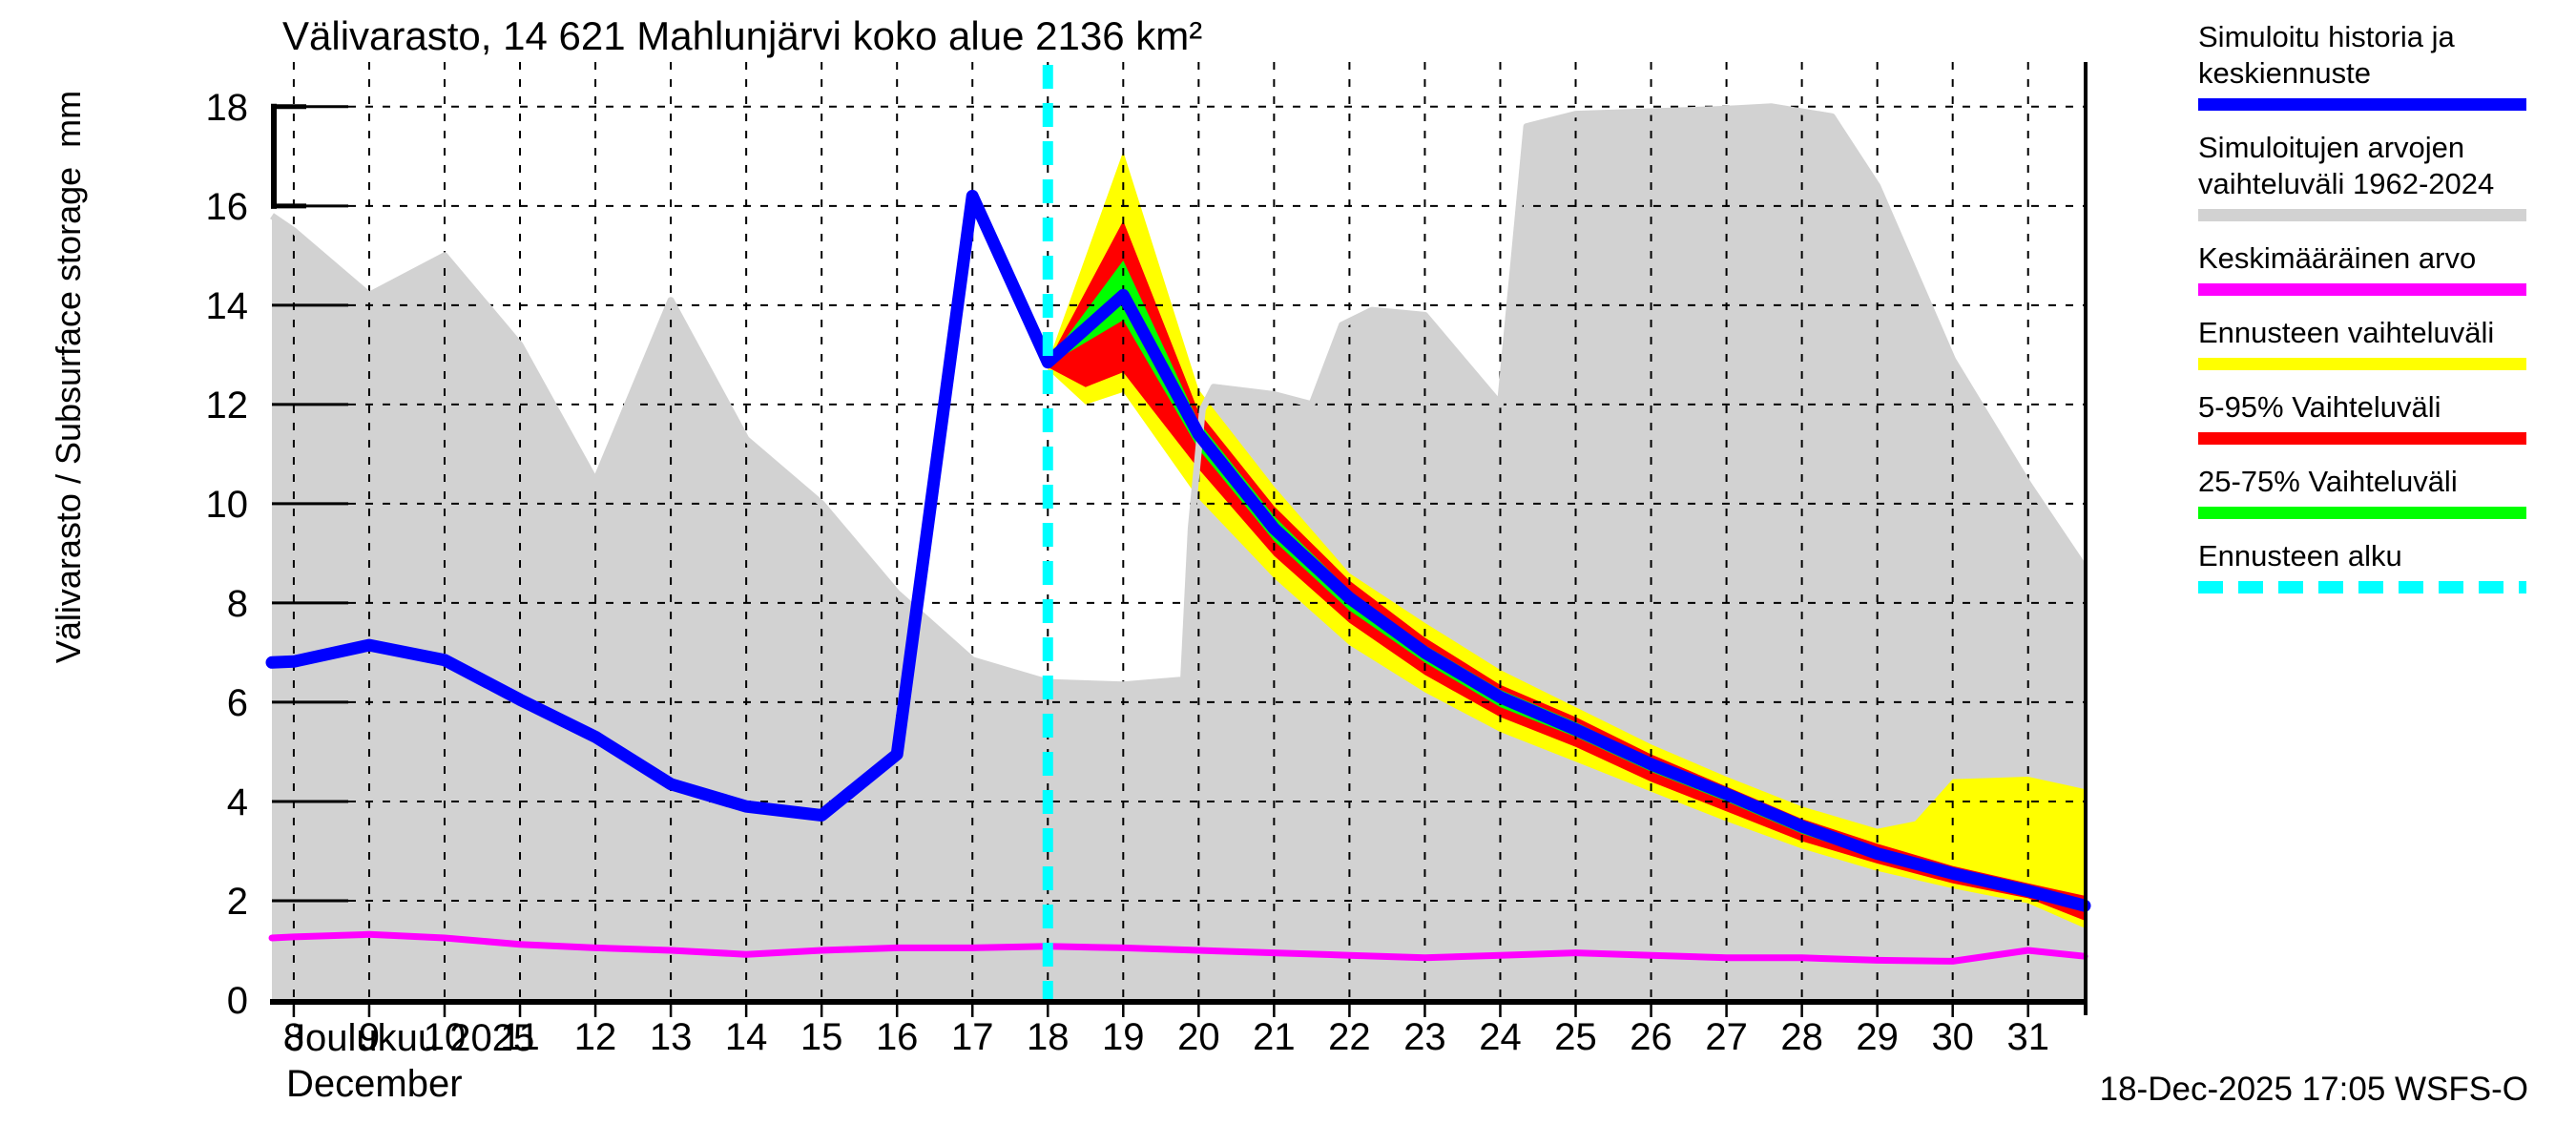 The image size is (2576, 1145). I want to click on legend-label: Keskimääräinen arvo, so click(2337, 258).